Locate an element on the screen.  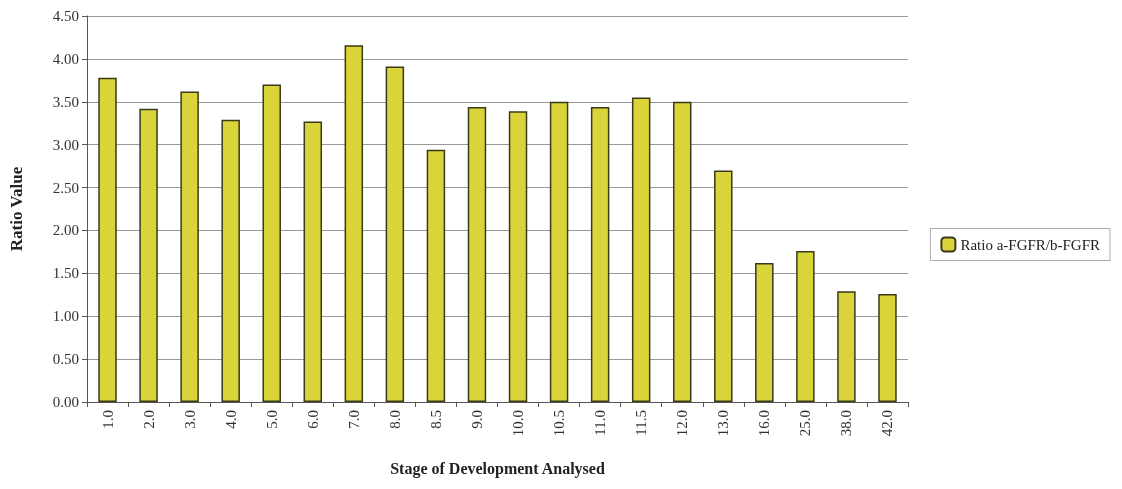
x-tick-label: 8.5 is located at coordinates (435, 419).